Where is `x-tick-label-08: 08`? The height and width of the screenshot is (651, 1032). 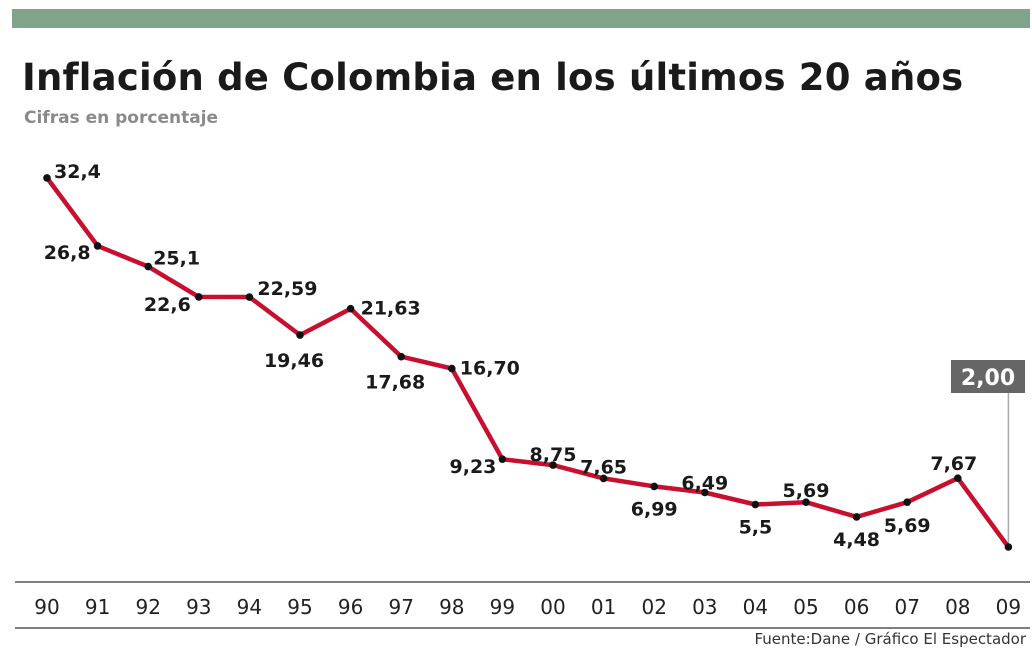 x-tick-label-08: 08 is located at coordinates (957, 607).